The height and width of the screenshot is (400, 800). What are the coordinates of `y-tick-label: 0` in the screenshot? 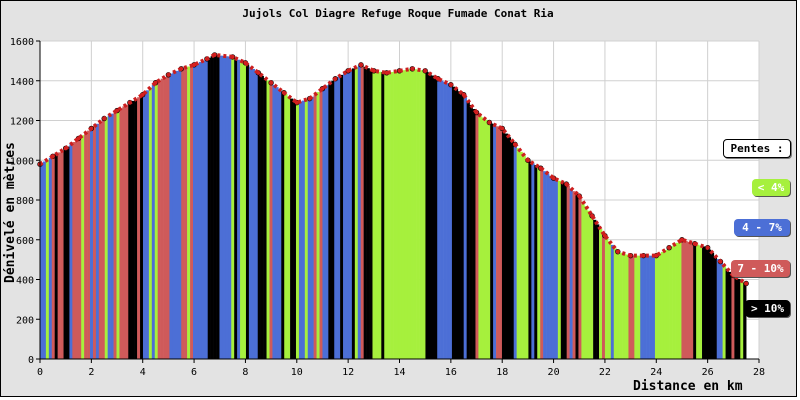 It's located at (31, 360).